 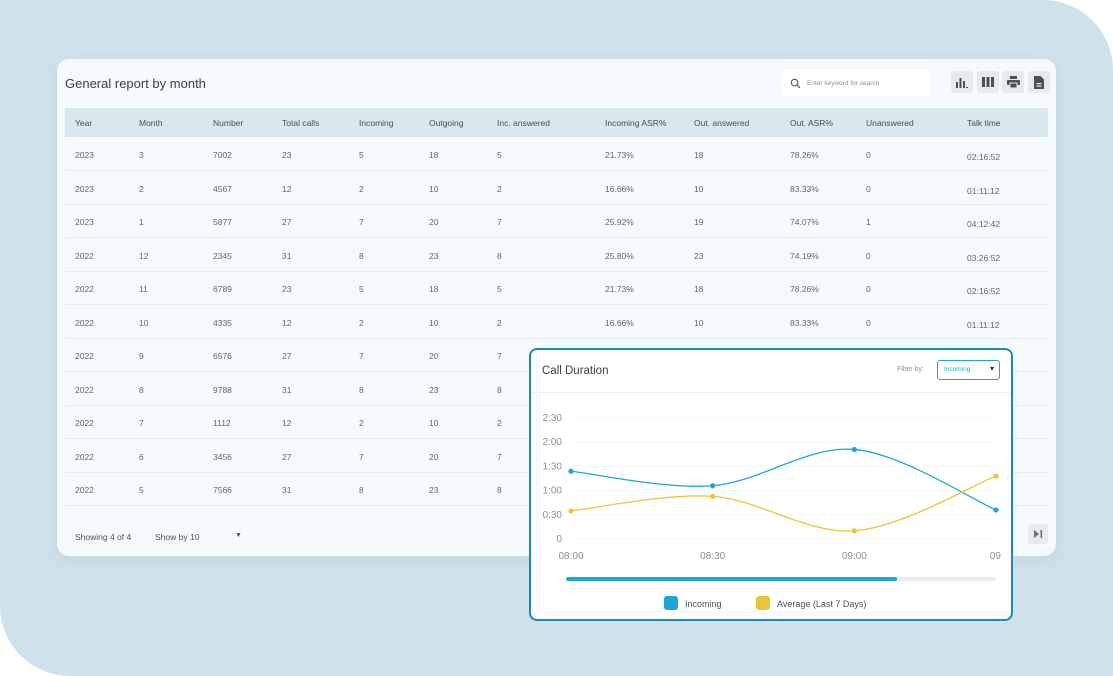 I want to click on table-cell: 83.33%, so click(x=804, y=322).